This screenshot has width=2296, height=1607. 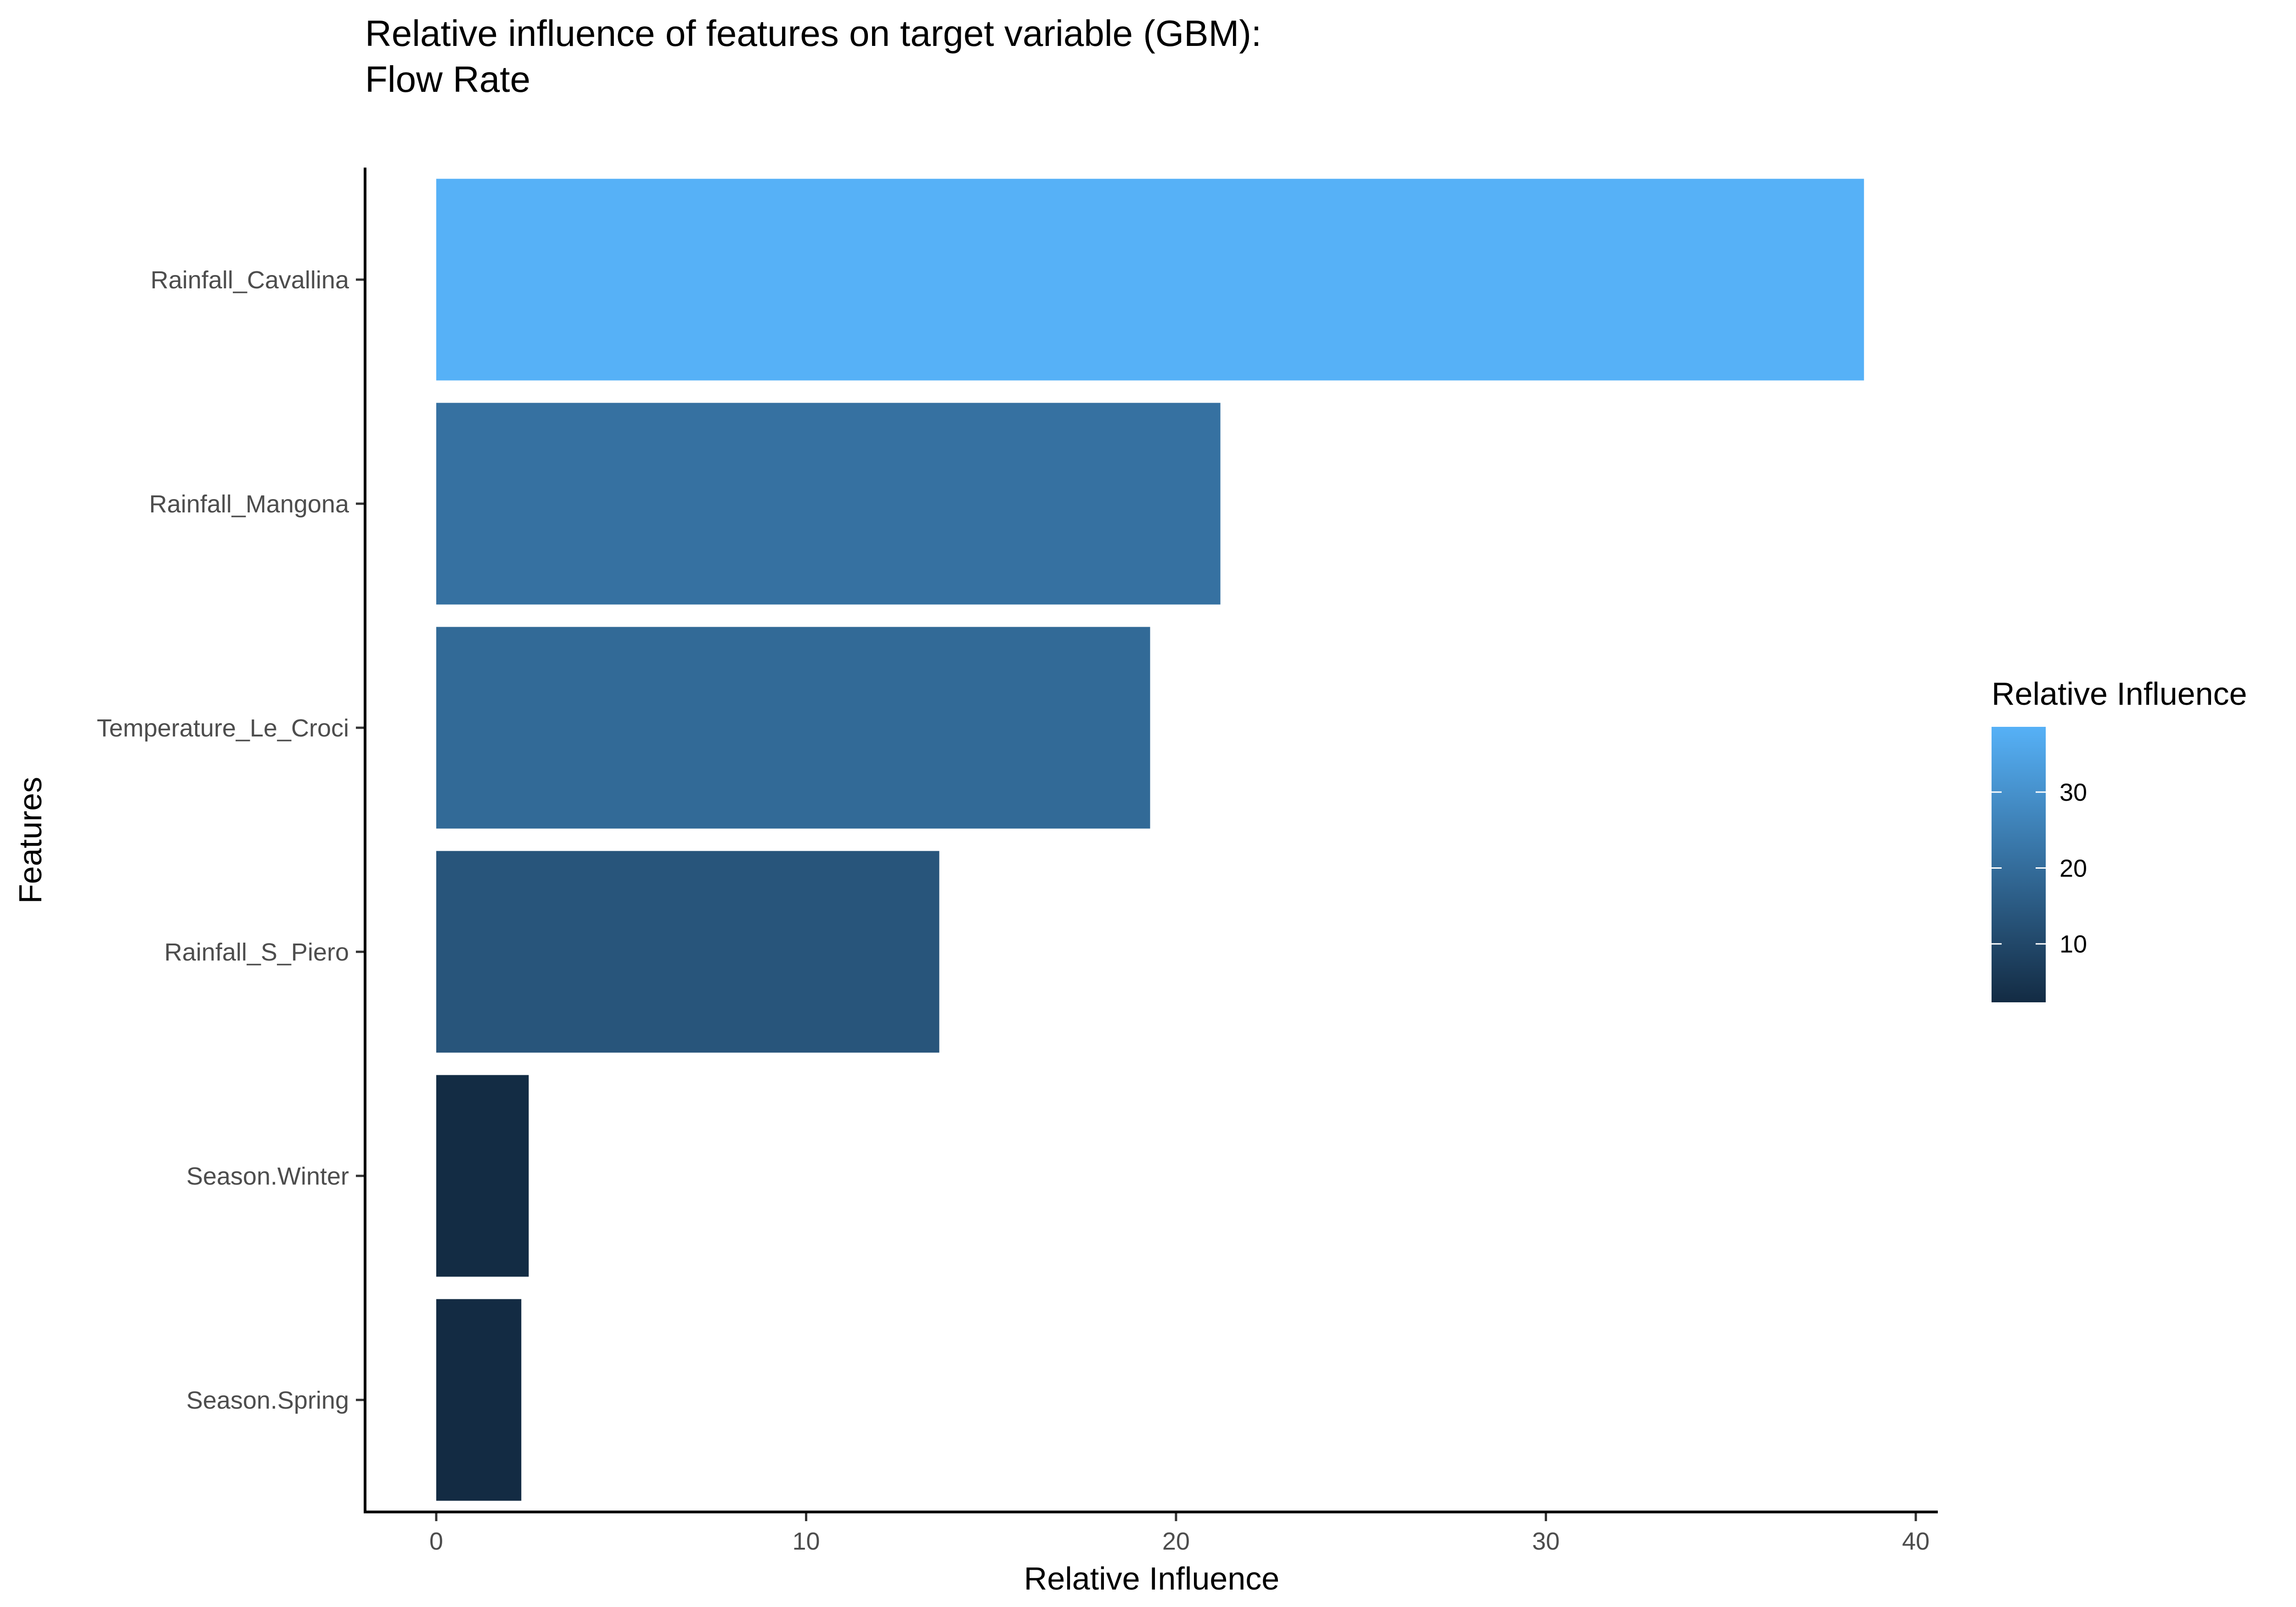 I want to click on bar-season-winter, so click(x=483, y=1176).